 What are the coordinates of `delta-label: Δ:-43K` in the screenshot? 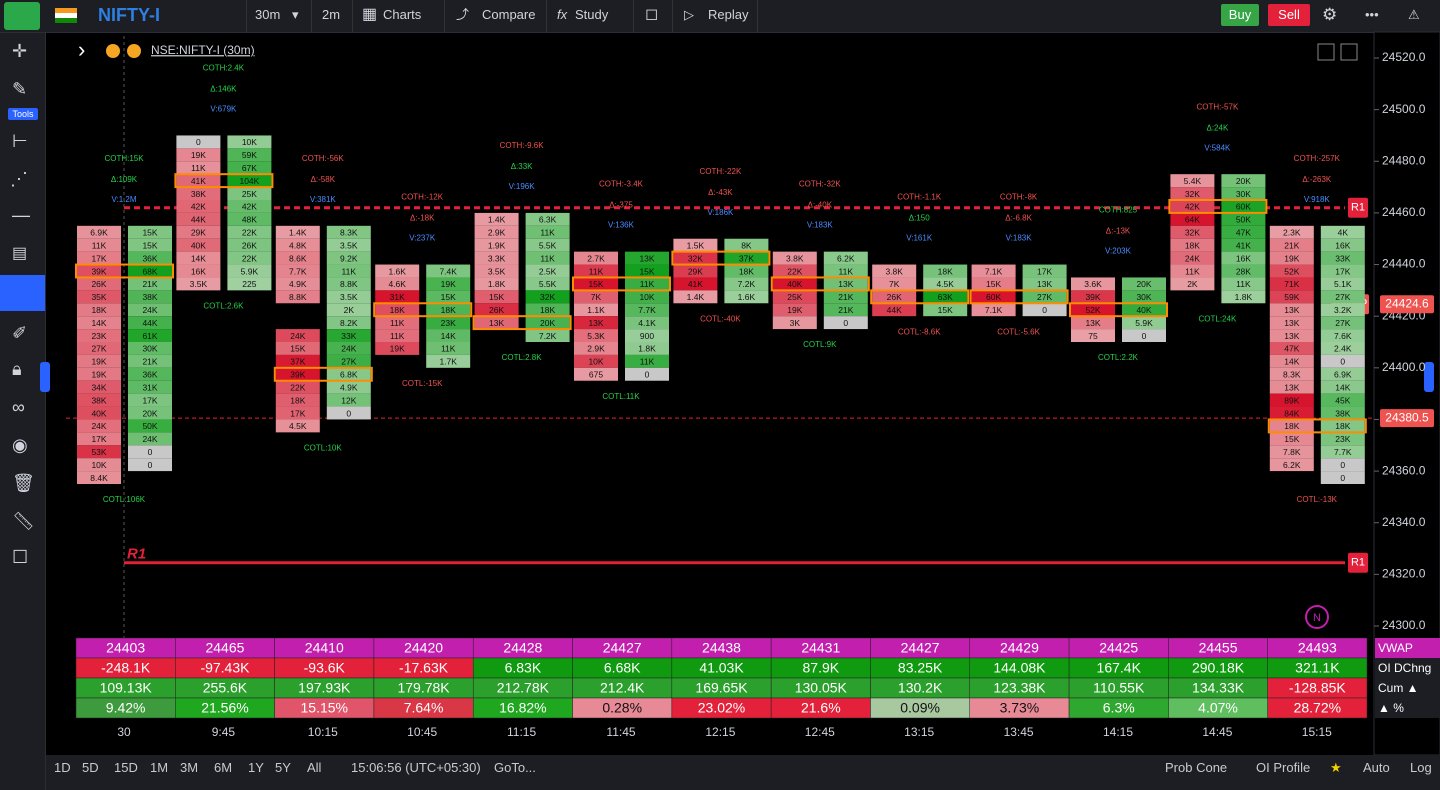 It's located at (720, 192).